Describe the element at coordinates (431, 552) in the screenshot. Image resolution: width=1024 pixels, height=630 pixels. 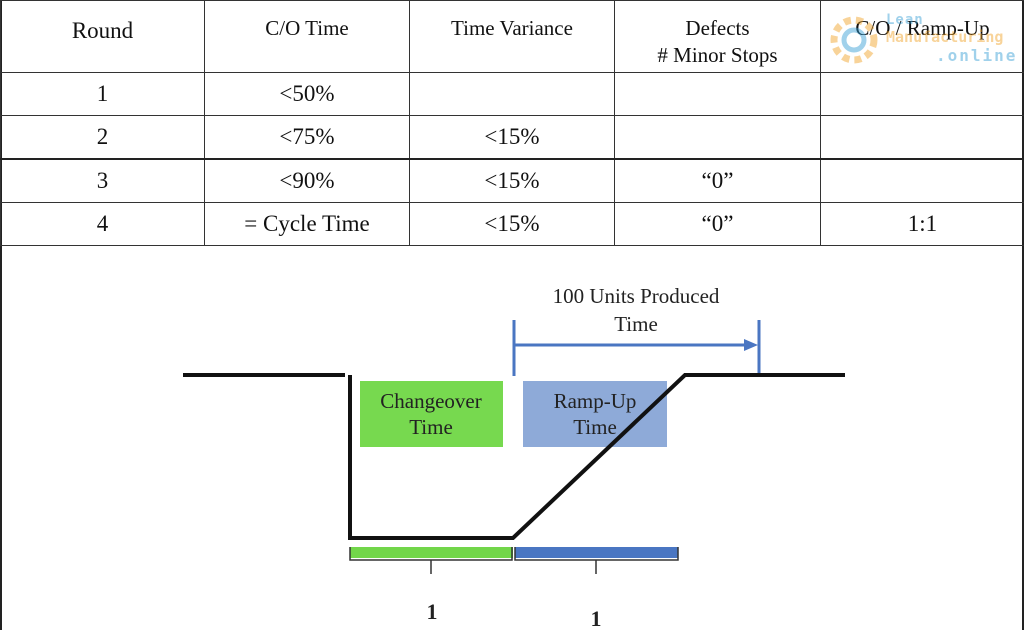
I see `changeover-duration-bar` at that location.